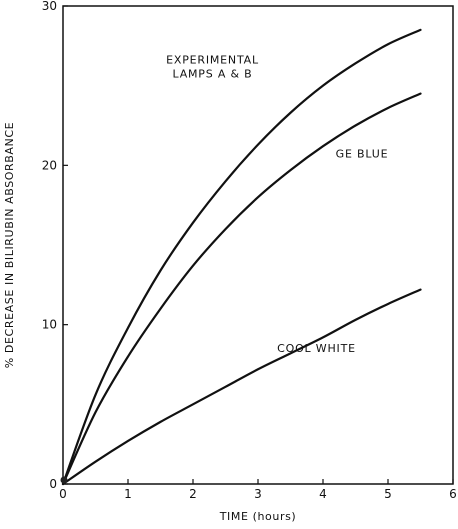 This screenshot has width=458, height=529. I want to click on curve-annotation-2-line-0: COOL WHITE, so click(316, 348).